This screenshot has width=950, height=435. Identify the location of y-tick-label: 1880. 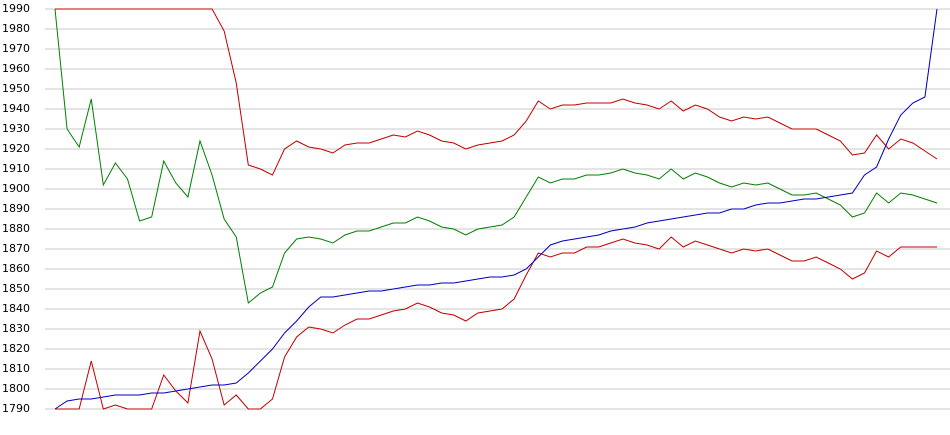
(16, 228).